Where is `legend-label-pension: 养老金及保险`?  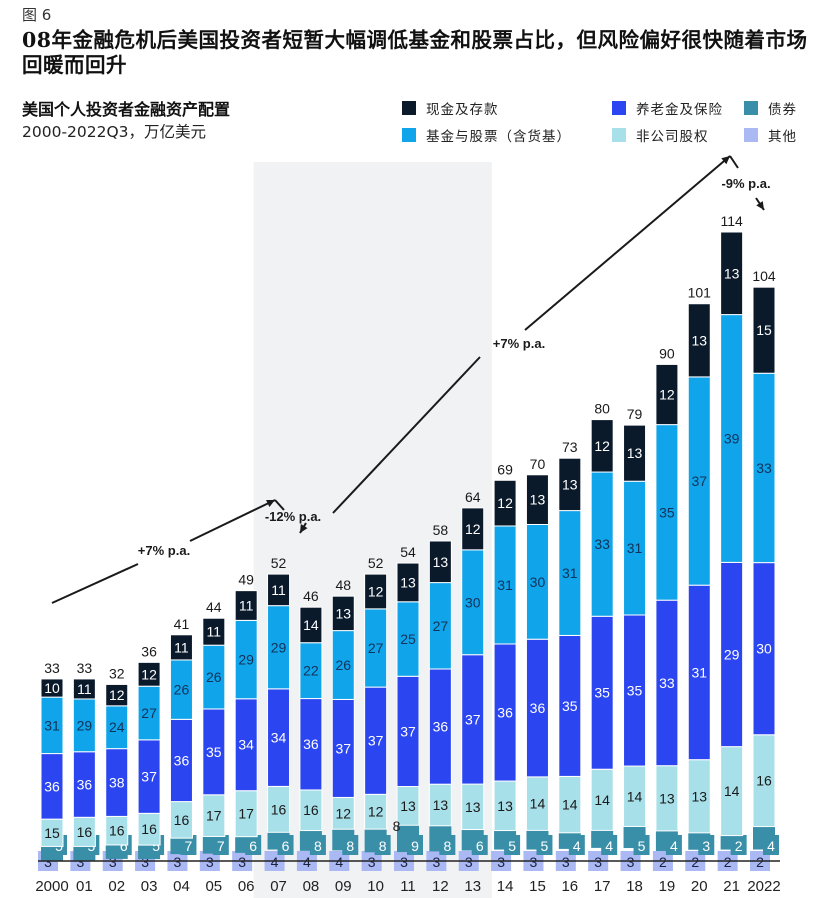 legend-label-pension: 养老金及保险 is located at coordinates (679, 110).